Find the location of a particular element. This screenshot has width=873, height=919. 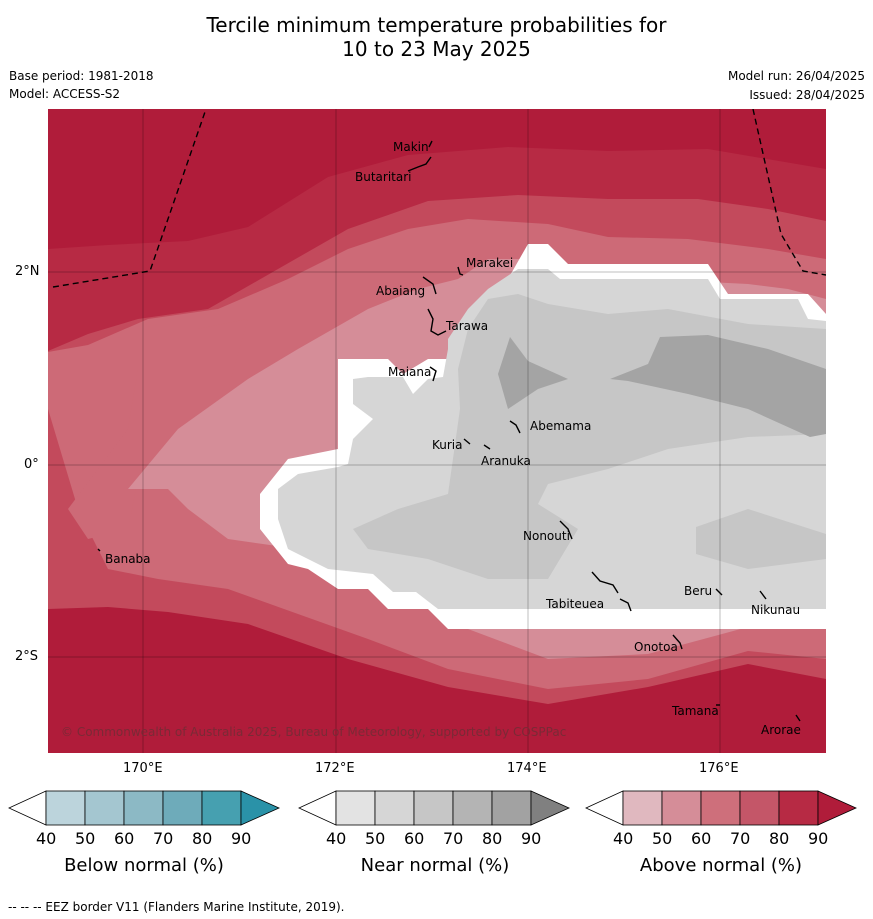

issued-date: Issued: 28/04/2025 is located at coordinates (807, 95).